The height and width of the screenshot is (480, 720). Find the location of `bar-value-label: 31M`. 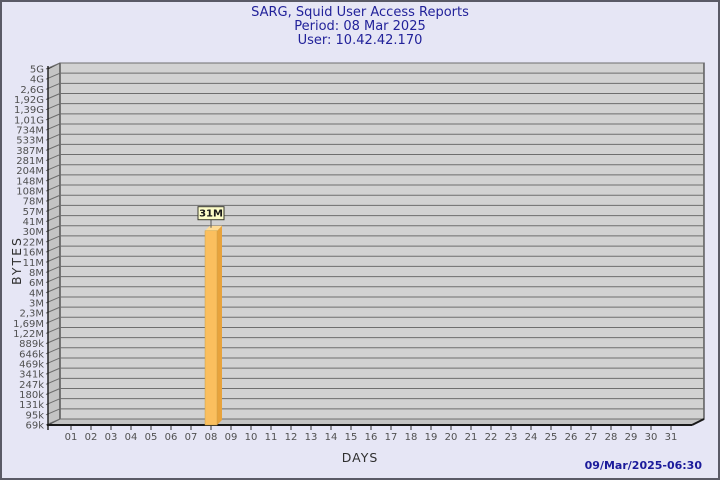

bar-value-label: 31M is located at coordinates (211, 214).